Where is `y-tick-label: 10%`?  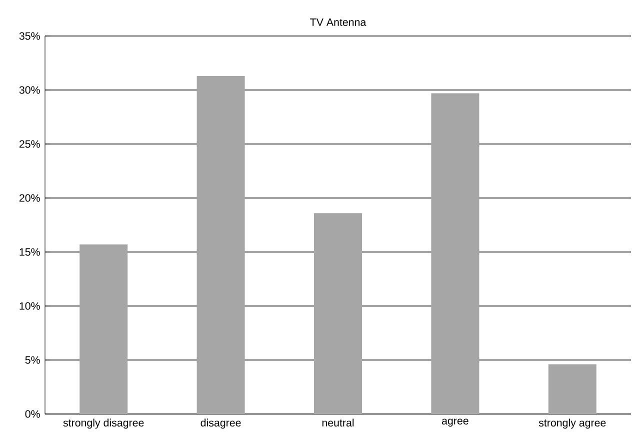 y-tick-label: 10% is located at coordinates (30, 306).